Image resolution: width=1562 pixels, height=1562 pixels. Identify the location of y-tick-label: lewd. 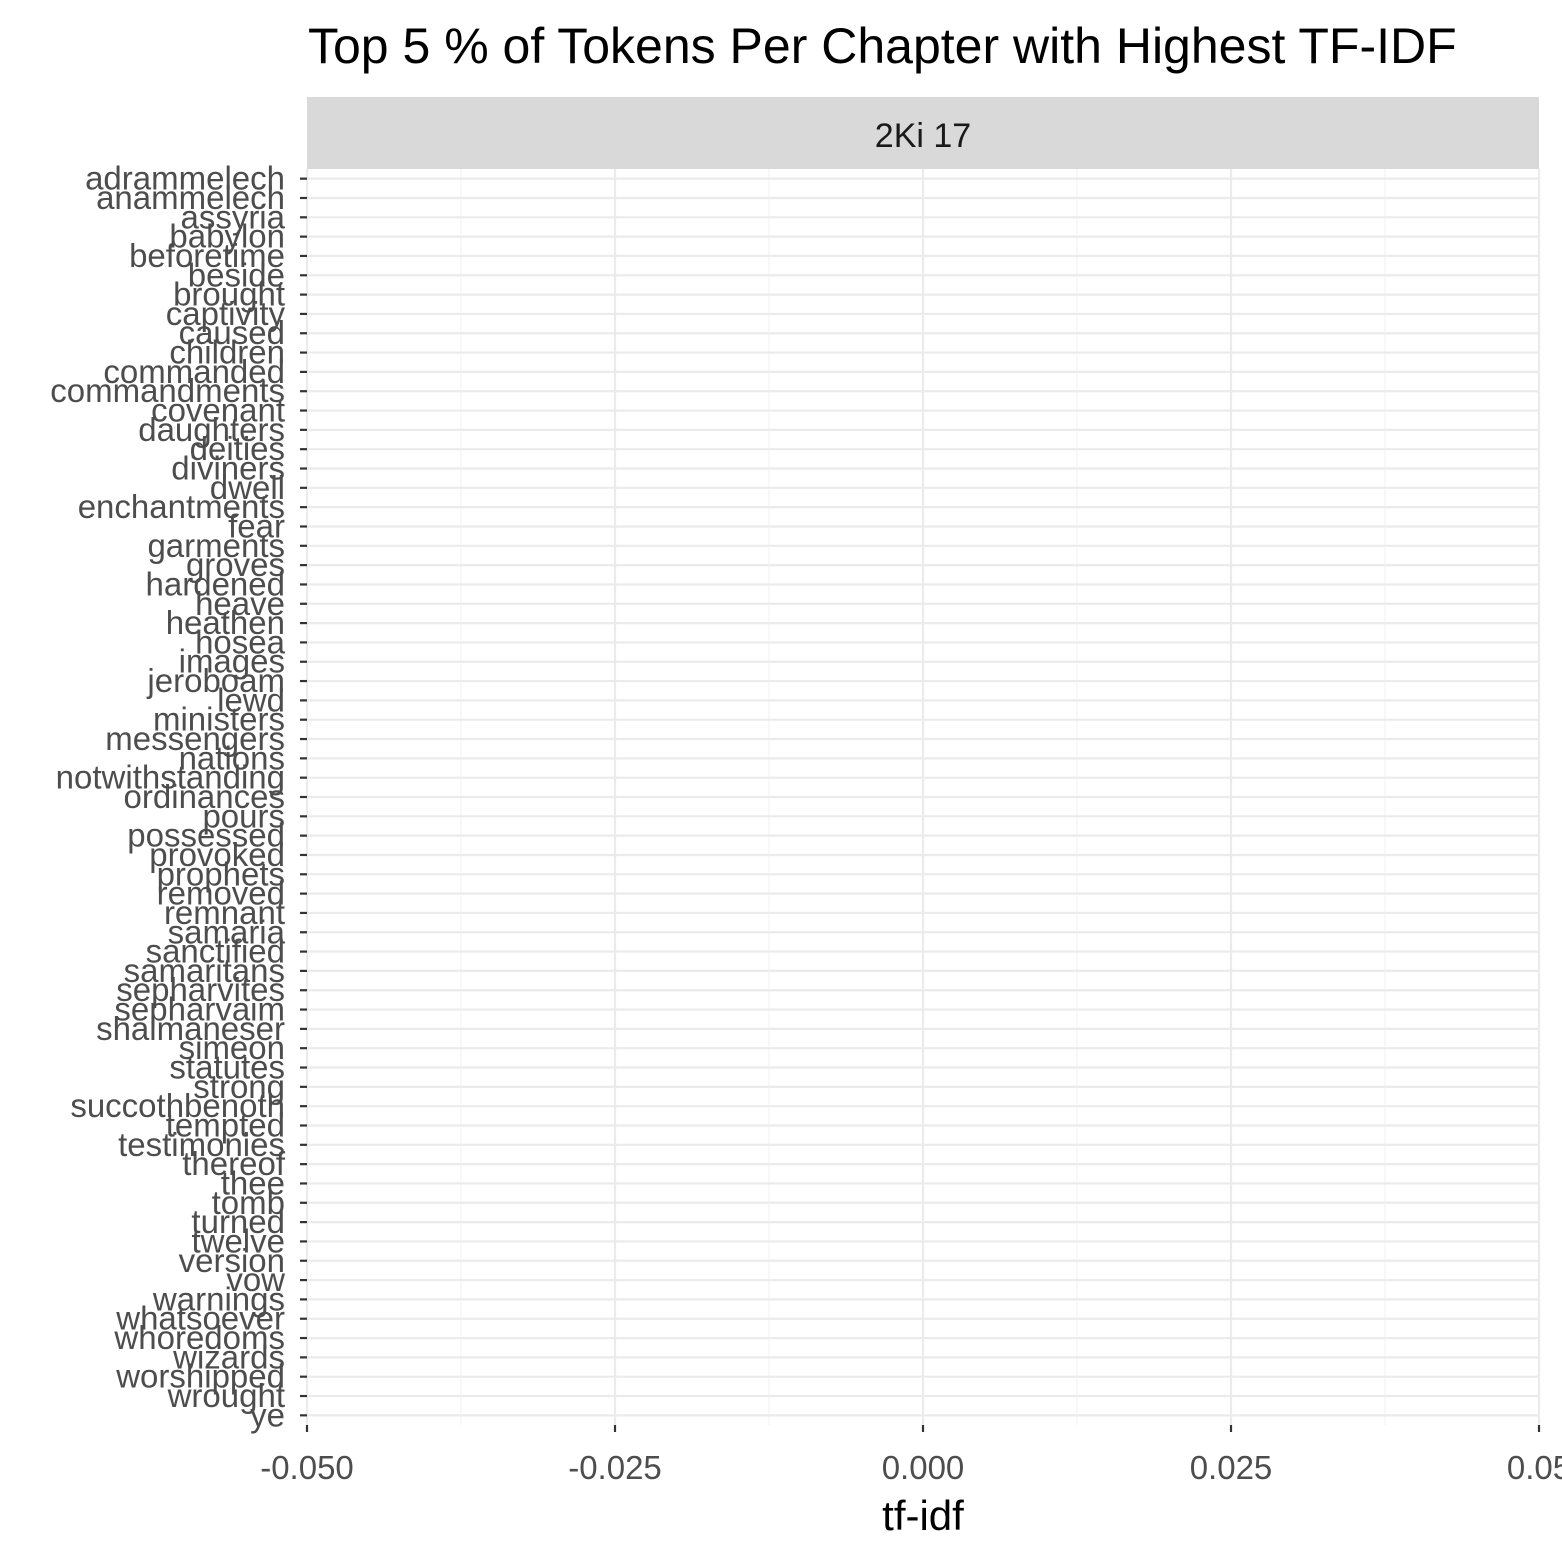
(251, 699).